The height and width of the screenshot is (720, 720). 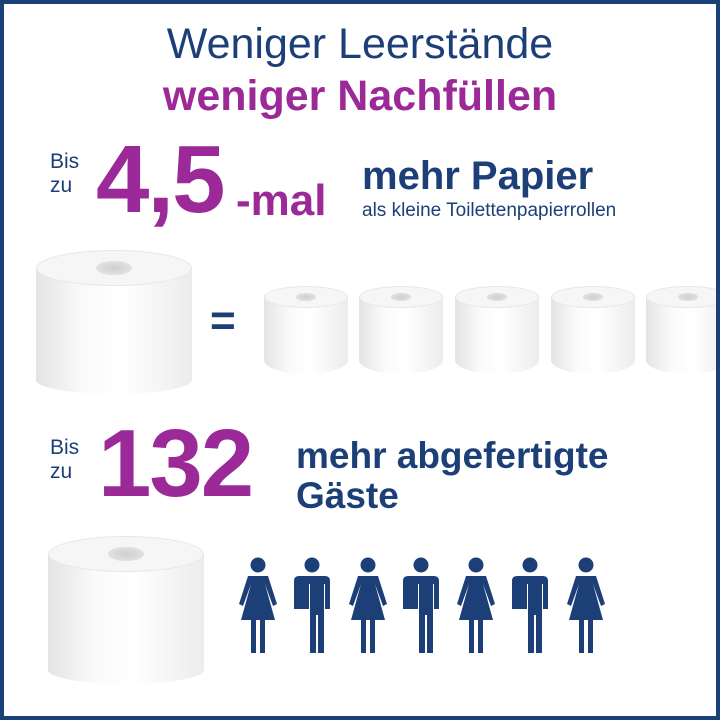 I want to click on stat2-number: 132, so click(x=176, y=463).